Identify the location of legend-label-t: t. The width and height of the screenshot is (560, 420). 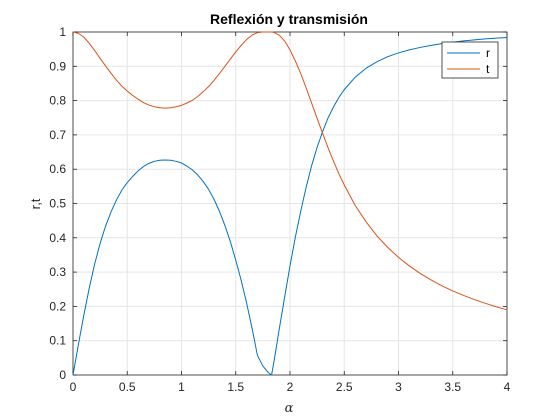
(488, 69).